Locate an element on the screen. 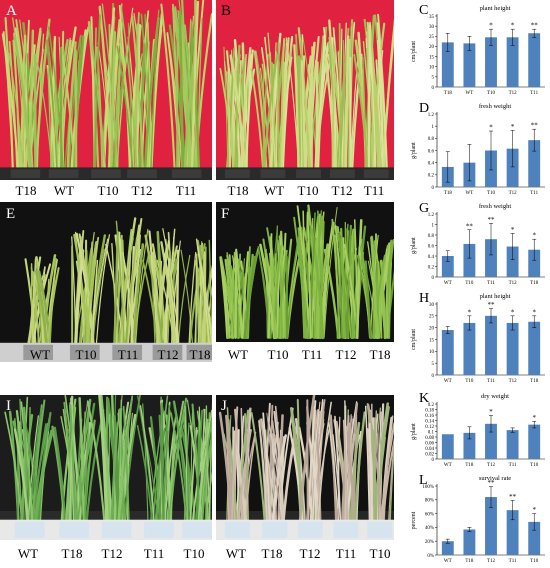 Image resolution: width=550 pixels, height=568 pixels. photo-panel-b is located at coordinates (305, 90).